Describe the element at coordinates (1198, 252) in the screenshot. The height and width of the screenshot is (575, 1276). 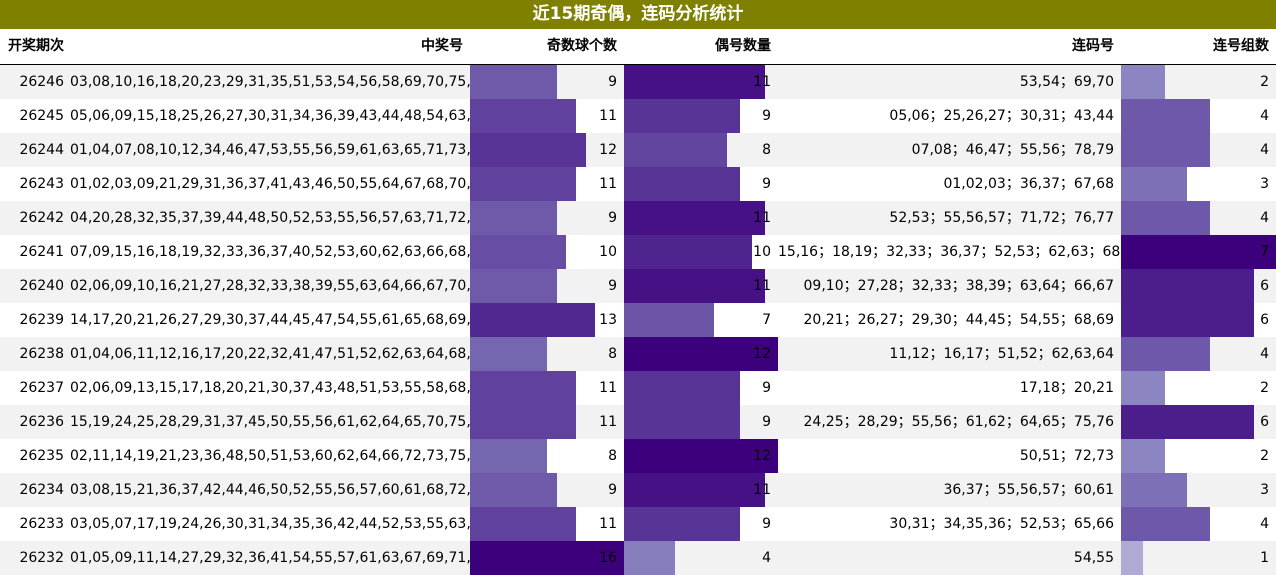
I see `consecutive-groups-cell: 7` at that location.